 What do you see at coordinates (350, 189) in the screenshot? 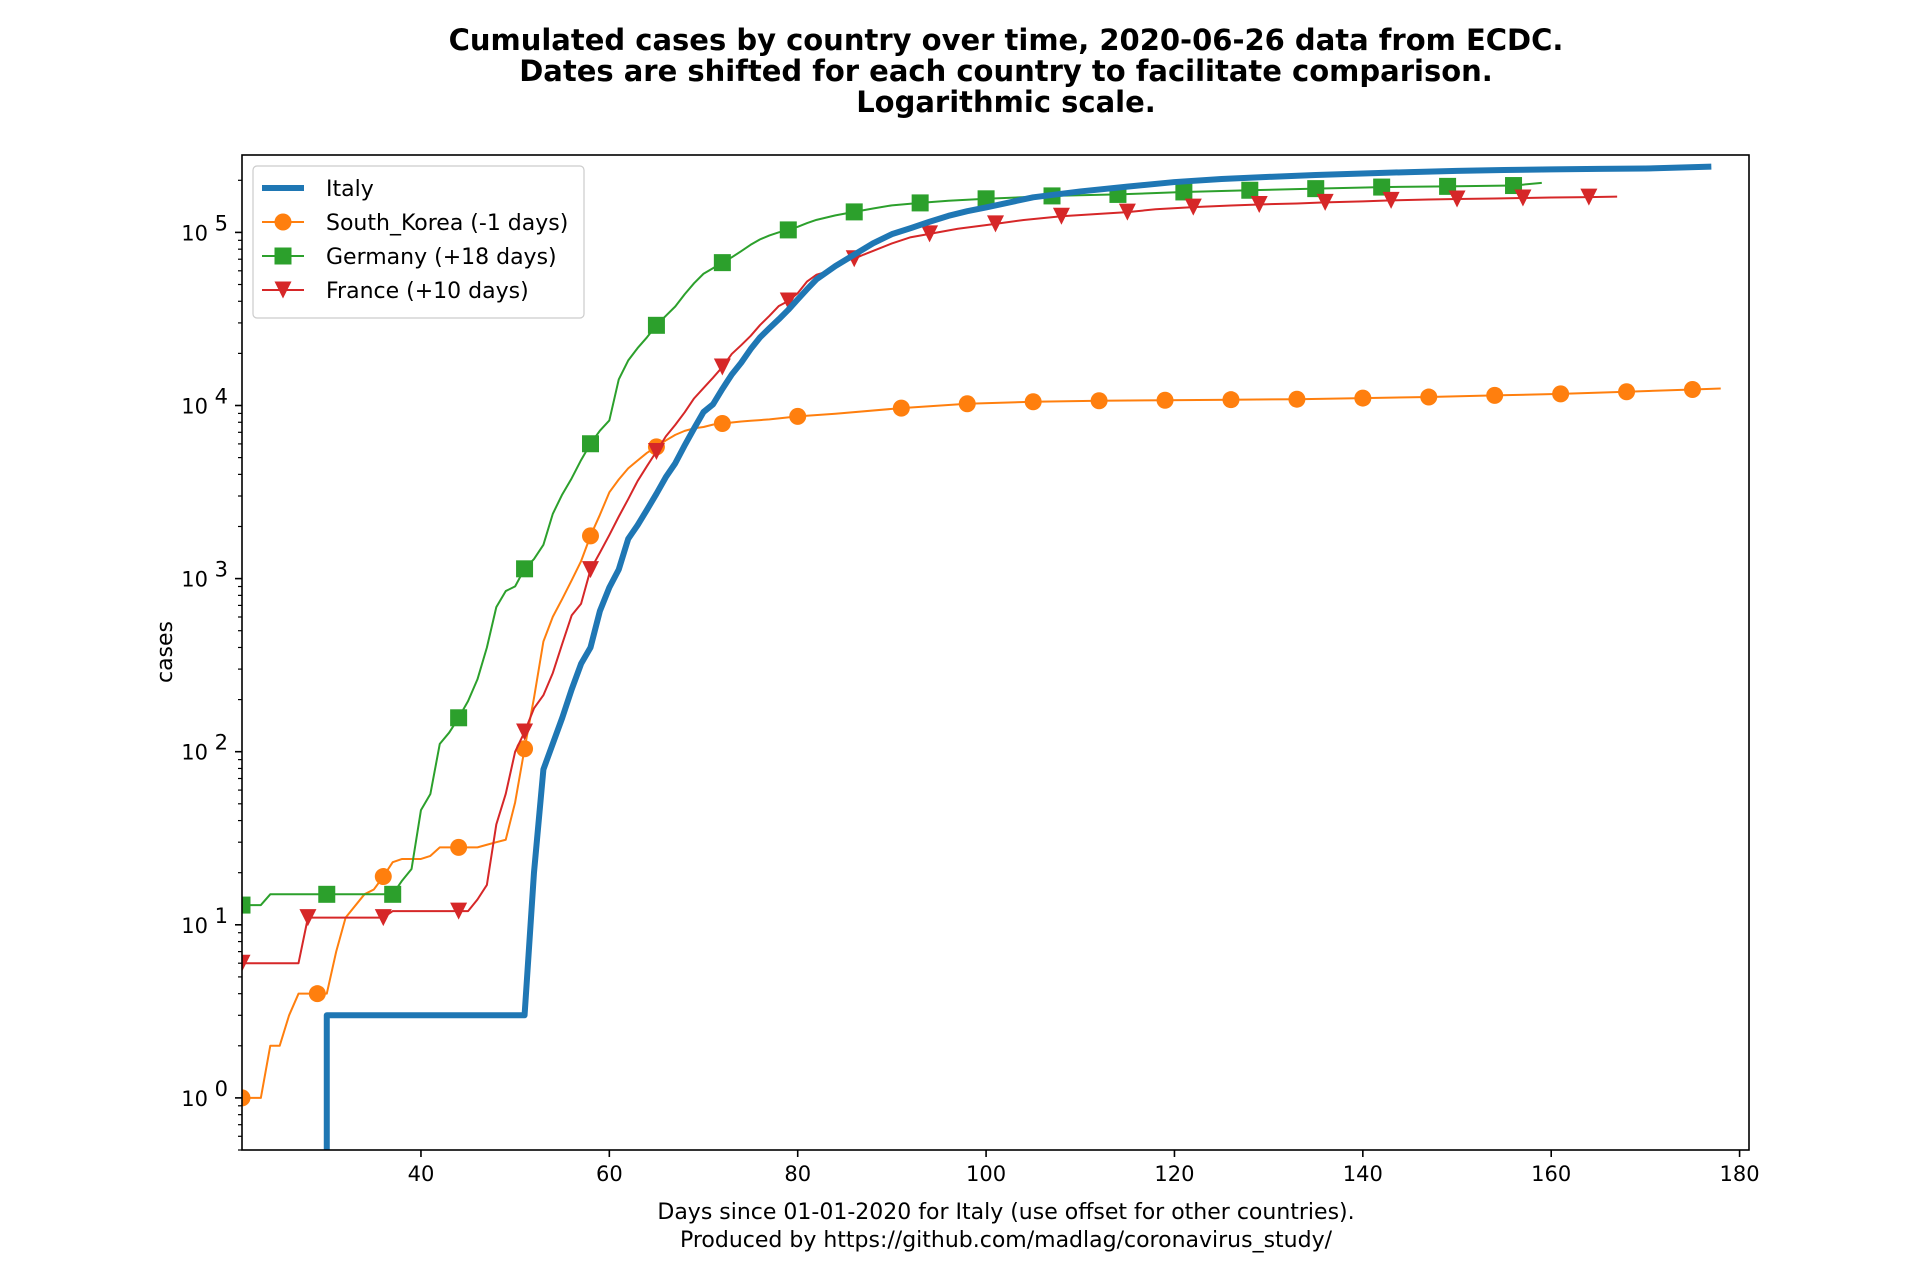
I see `legend-label: Italy` at bounding box center [350, 189].